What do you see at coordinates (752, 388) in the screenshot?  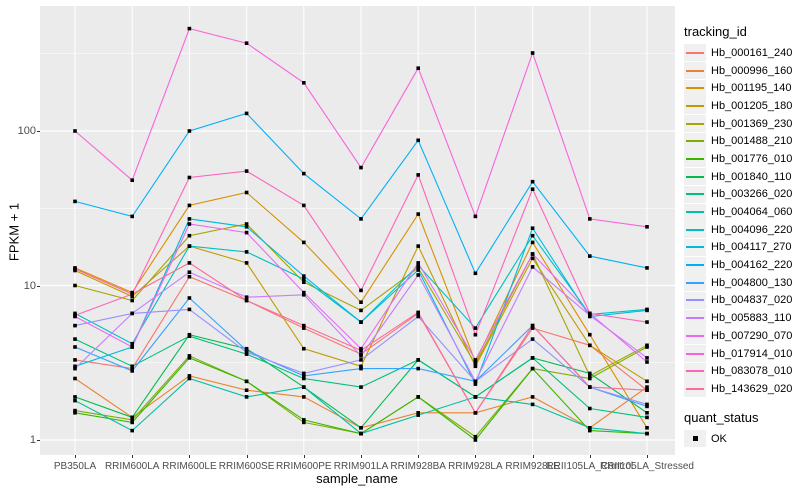 I see `legend-item-label: Hb_143629_020` at bounding box center [752, 388].